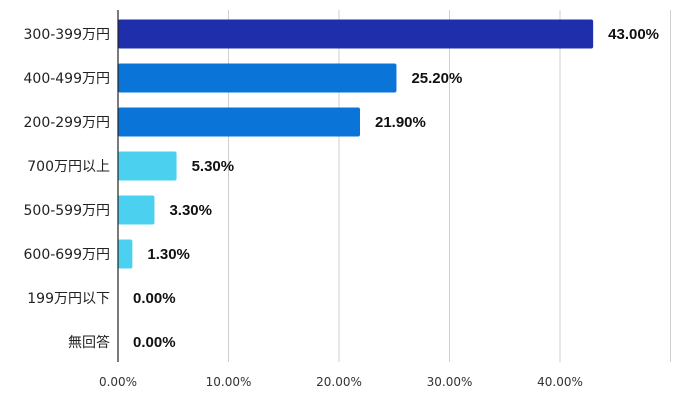  Describe the element at coordinates (67, 211) in the screenshot. I see `category-label: 500-599万円` at that location.